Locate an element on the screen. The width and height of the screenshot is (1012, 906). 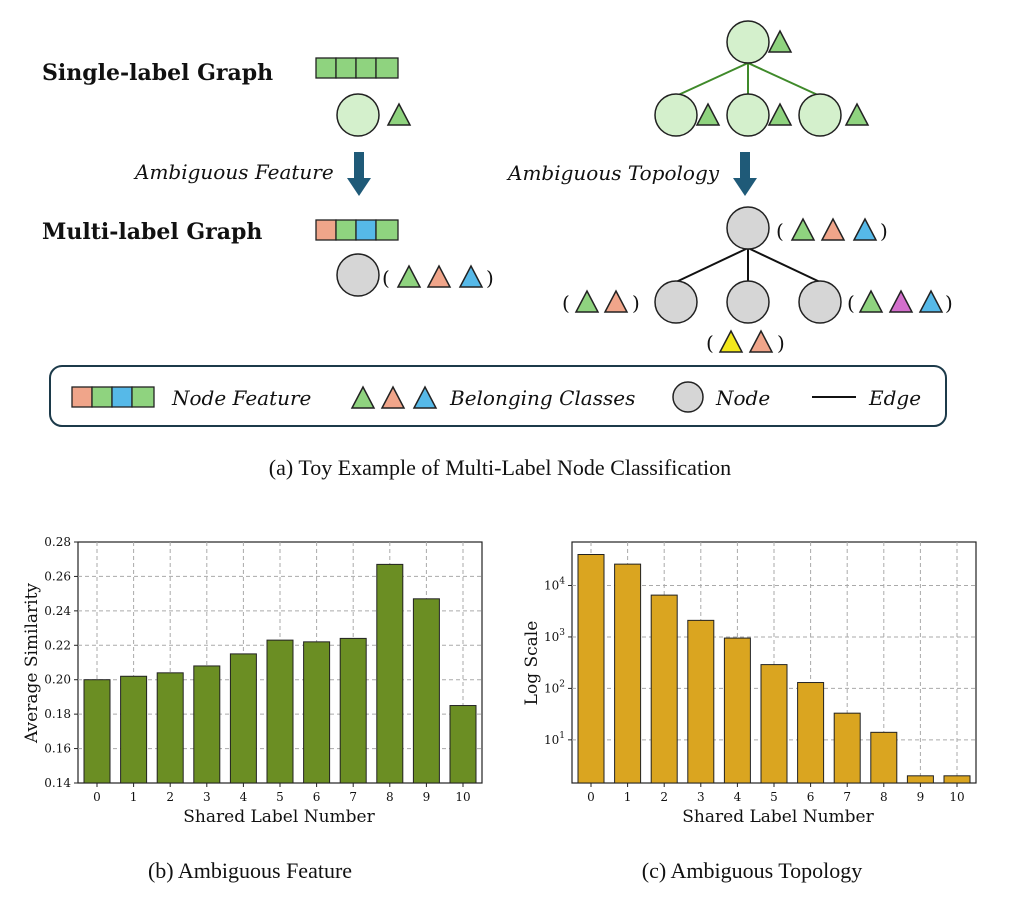
multi-label-node is located at coordinates (358, 275).